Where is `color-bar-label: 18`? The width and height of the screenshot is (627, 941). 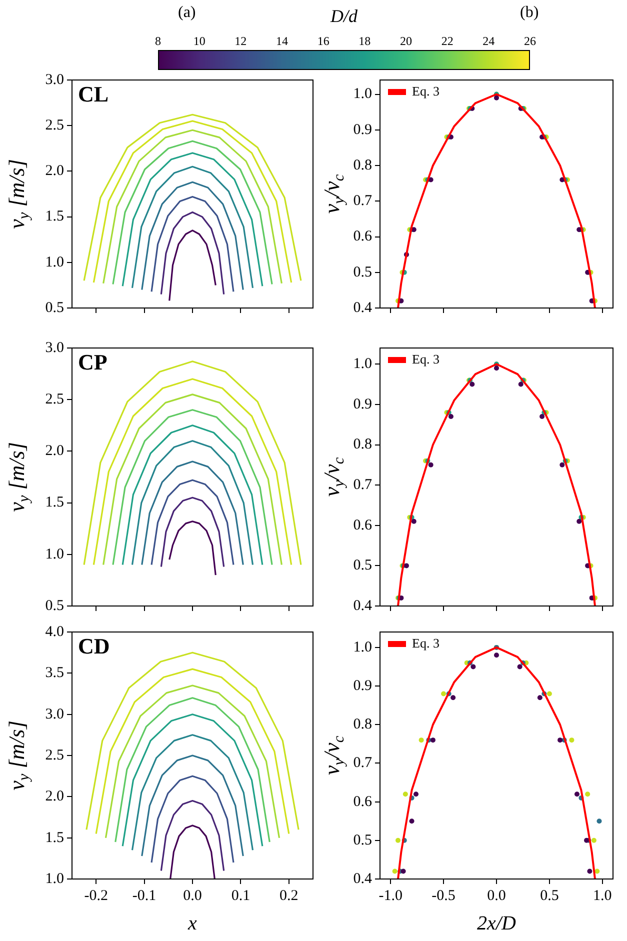 color-bar-label: 18 is located at coordinates (364, 41).